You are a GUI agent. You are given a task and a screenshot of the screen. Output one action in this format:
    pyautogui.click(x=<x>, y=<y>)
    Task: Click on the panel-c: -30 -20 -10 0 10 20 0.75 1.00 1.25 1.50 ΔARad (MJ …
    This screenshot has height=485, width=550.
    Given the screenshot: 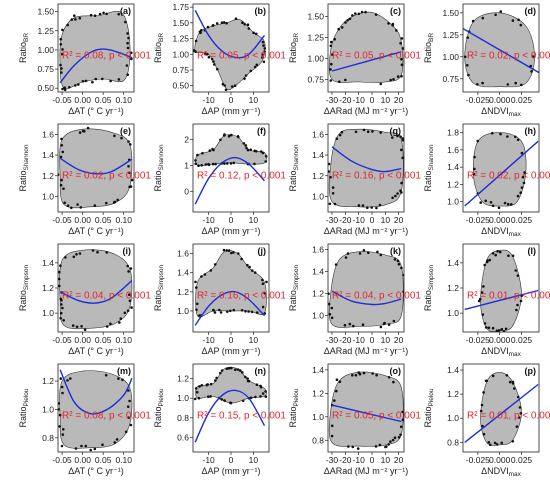 What is the action you would take?
    pyautogui.click(x=354, y=59)
    